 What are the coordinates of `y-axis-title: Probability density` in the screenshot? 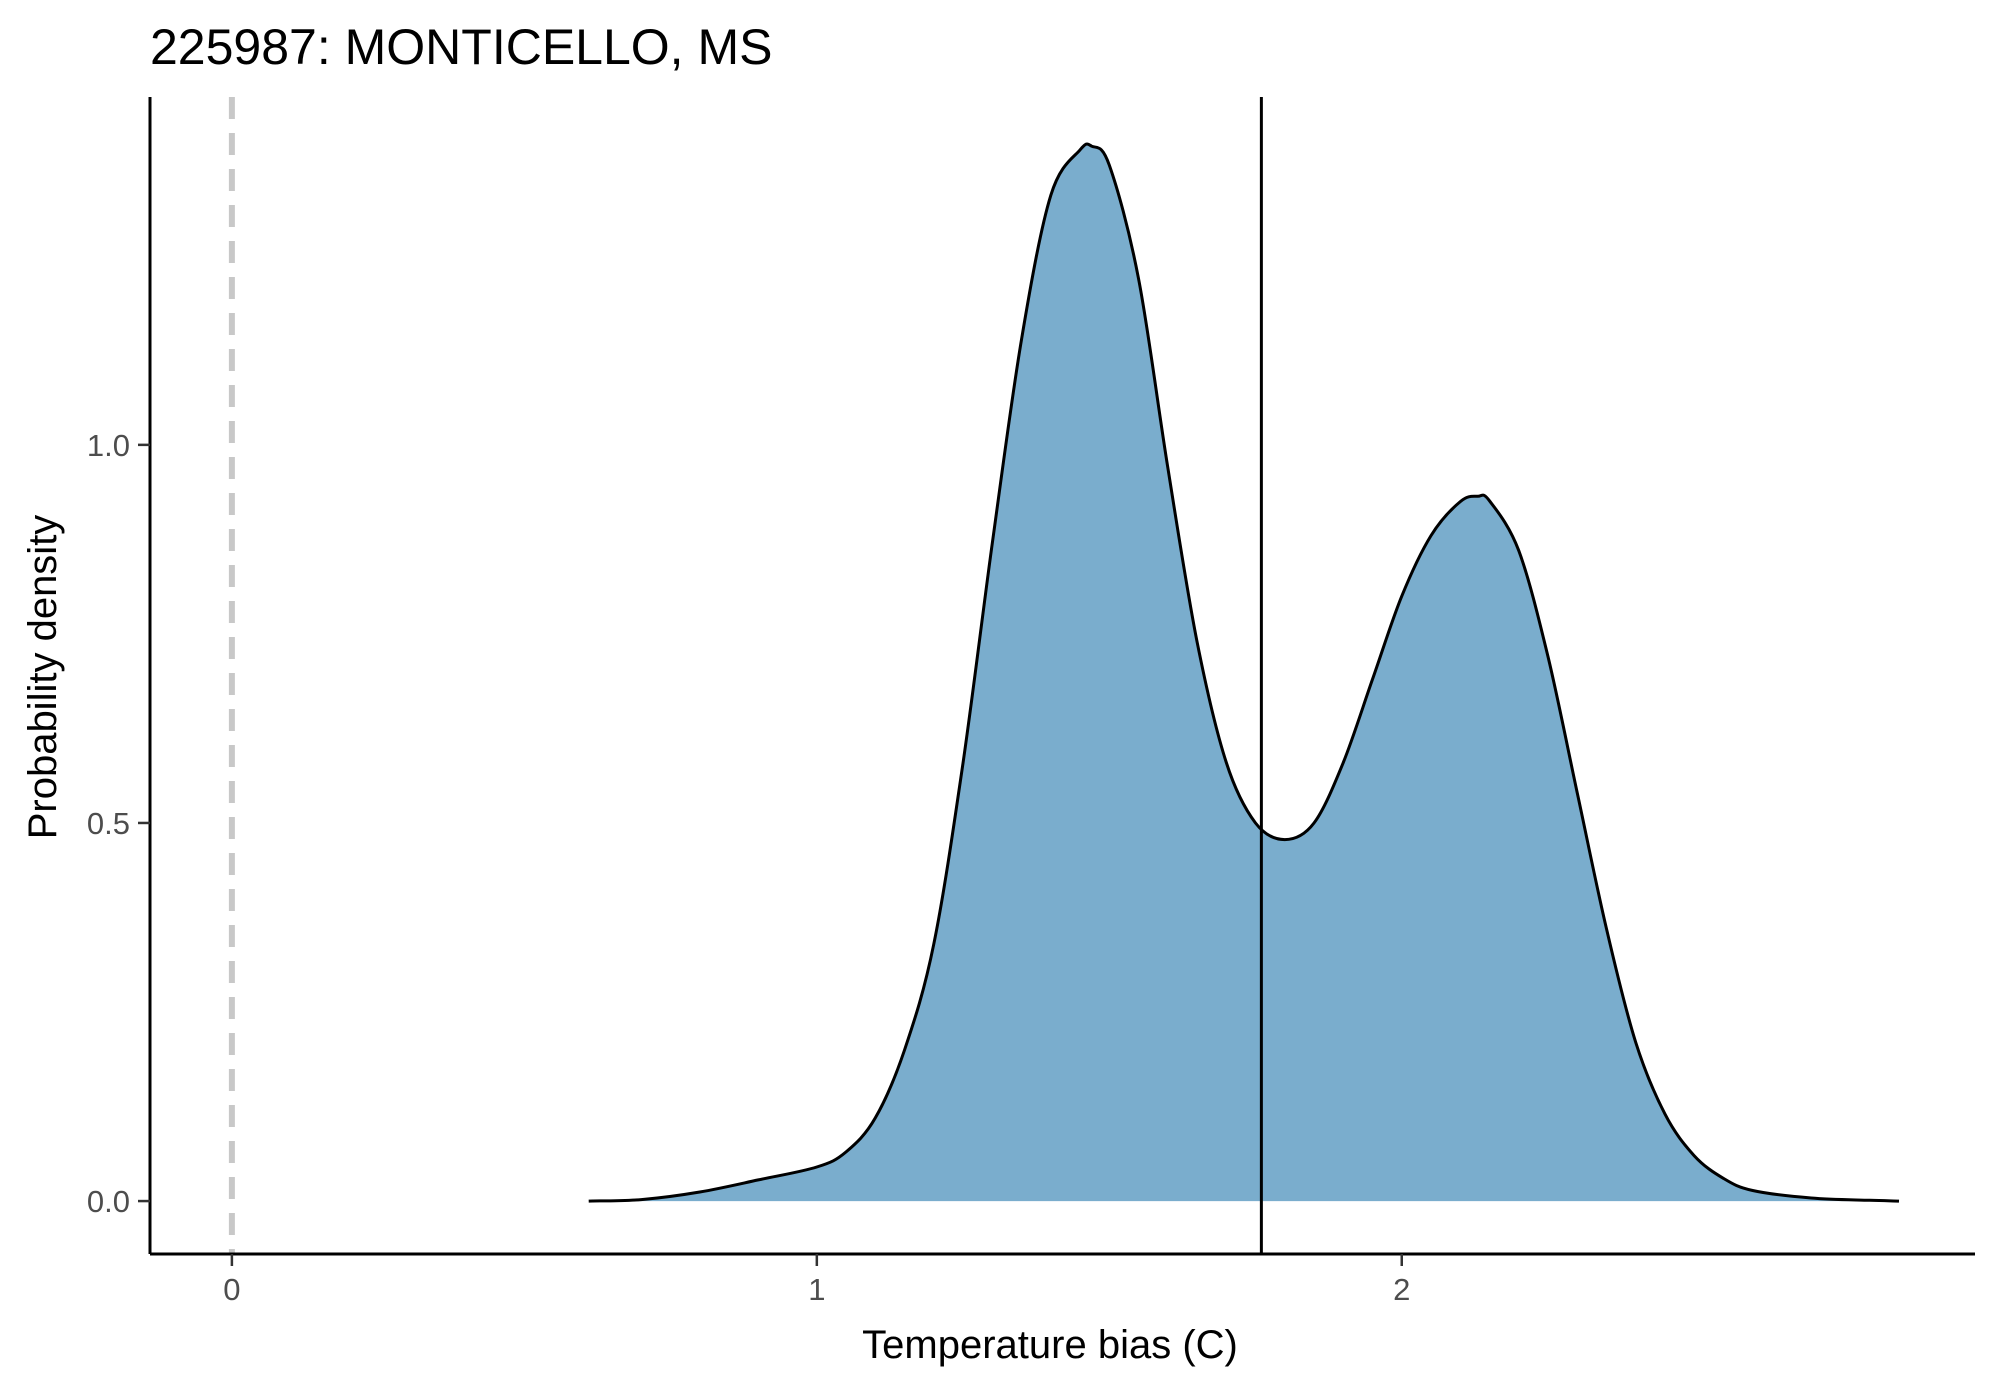 It's located at (43, 677).